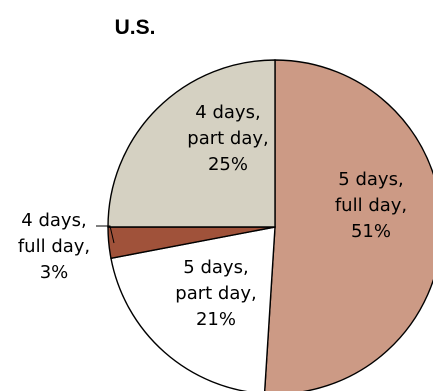 This screenshot has width=433, height=391. I want to click on slice-label-2: 4 days, full day, 3%, so click(54, 246).